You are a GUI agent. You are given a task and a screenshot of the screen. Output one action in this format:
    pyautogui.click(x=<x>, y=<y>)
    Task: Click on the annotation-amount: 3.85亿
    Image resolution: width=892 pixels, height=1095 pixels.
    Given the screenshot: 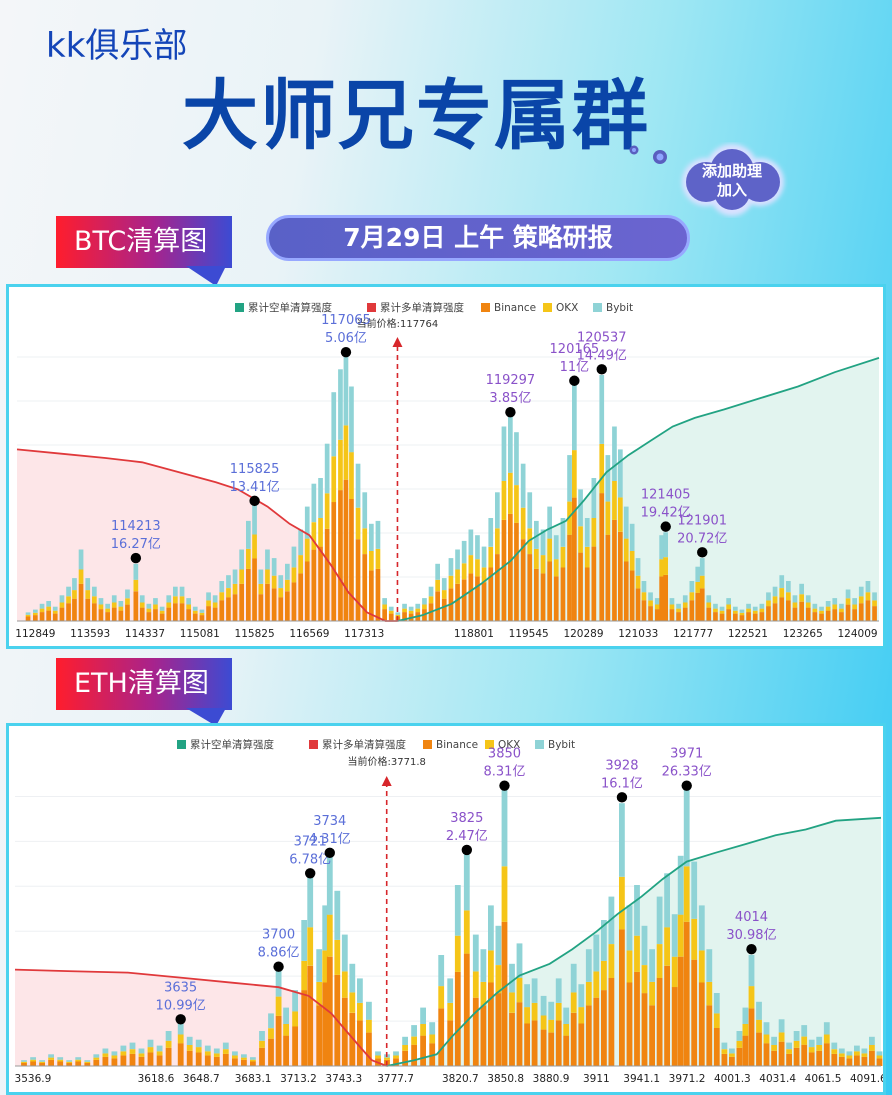 What is the action you would take?
    pyautogui.click(x=510, y=398)
    